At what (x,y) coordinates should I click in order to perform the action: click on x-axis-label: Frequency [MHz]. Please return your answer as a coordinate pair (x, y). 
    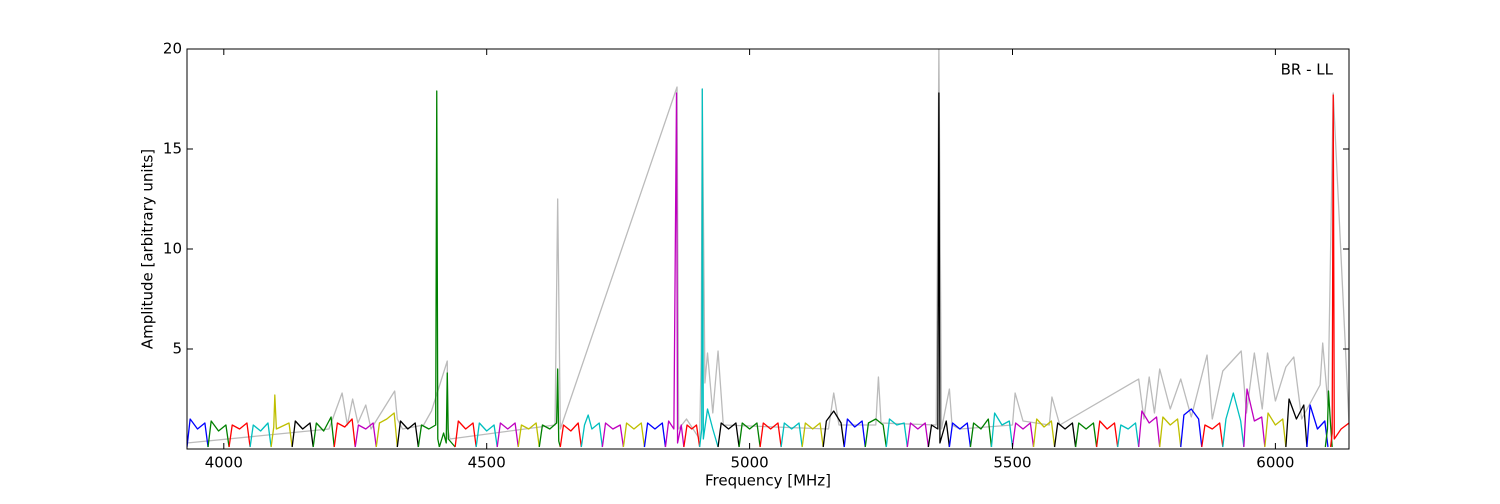
    Looking at the image, I should click on (768, 481).